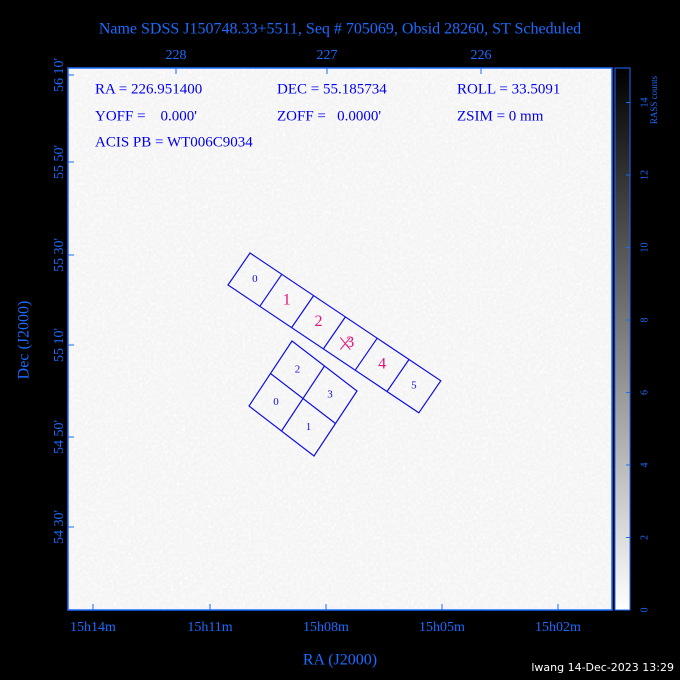 The width and height of the screenshot is (680, 680). What do you see at coordinates (24, 340) in the screenshot?
I see `y-axis-label: Dec (J2000)` at bounding box center [24, 340].